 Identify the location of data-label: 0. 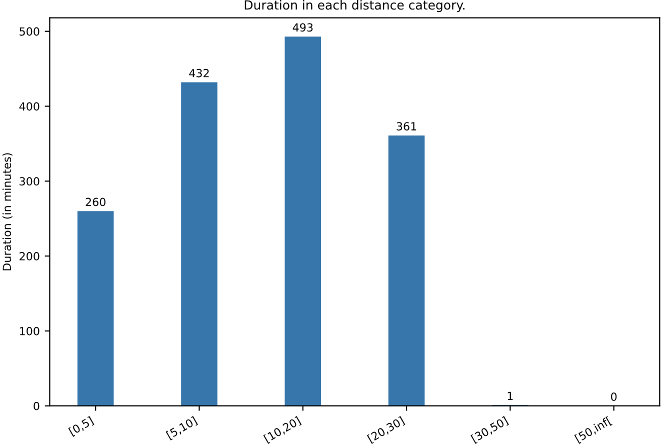
(614, 396).